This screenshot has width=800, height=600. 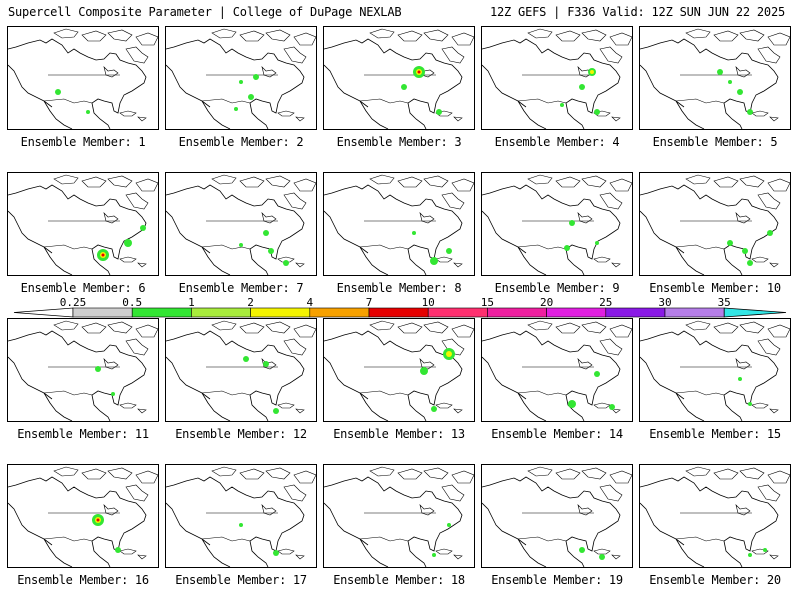 What do you see at coordinates (191, 302) in the screenshot?
I see `legend-tick-label: 1` at bounding box center [191, 302].